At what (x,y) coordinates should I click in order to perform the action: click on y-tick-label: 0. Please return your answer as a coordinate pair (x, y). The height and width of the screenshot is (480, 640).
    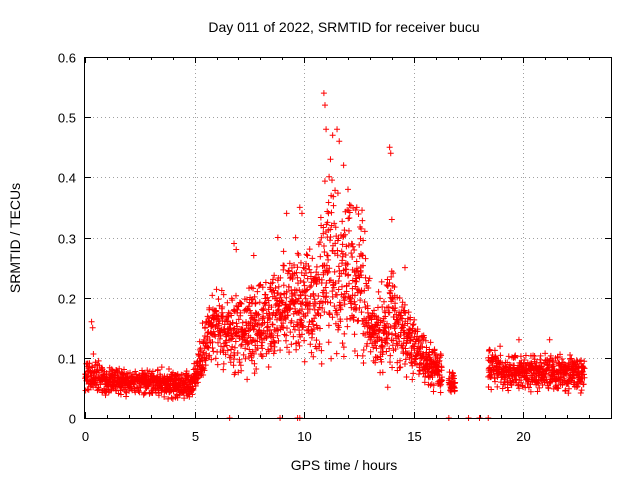
    Looking at the image, I should click on (72, 419).